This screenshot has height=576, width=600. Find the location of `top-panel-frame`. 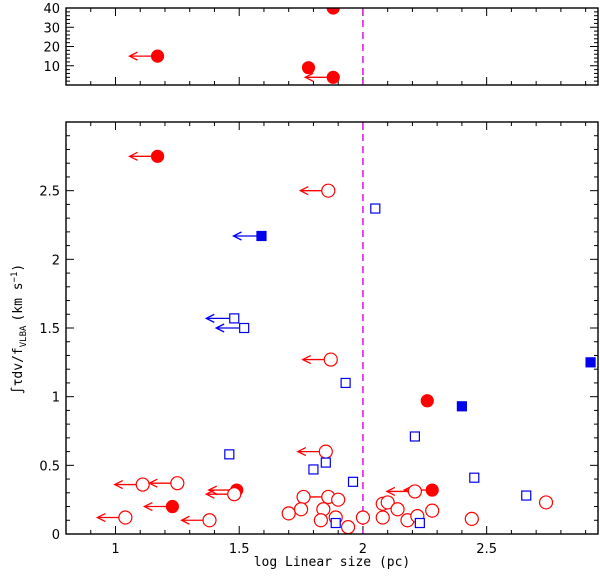

top-panel-frame is located at coordinates (332, 46).